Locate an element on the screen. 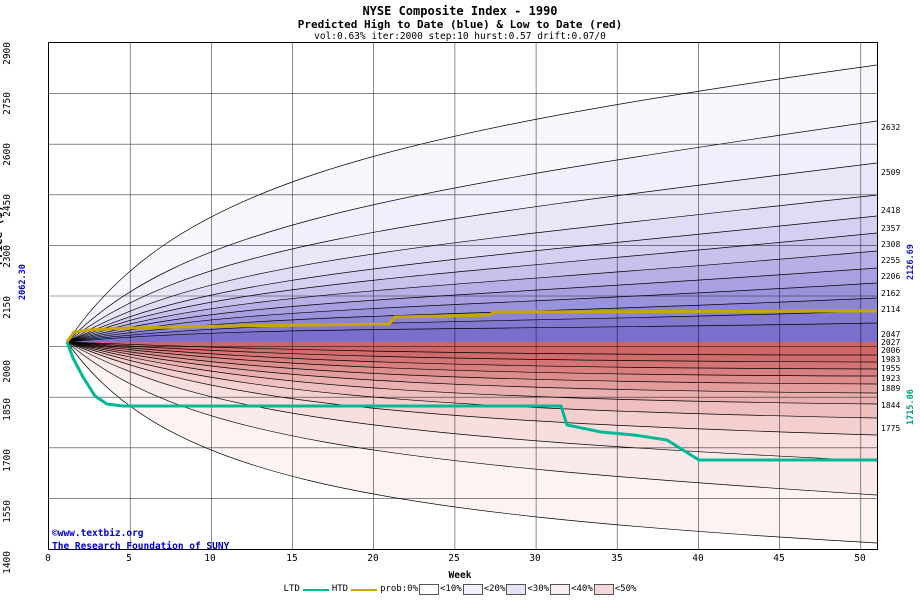 The height and width of the screenshot is (600, 920). legend-label-50: <50% is located at coordinates (625, 589).